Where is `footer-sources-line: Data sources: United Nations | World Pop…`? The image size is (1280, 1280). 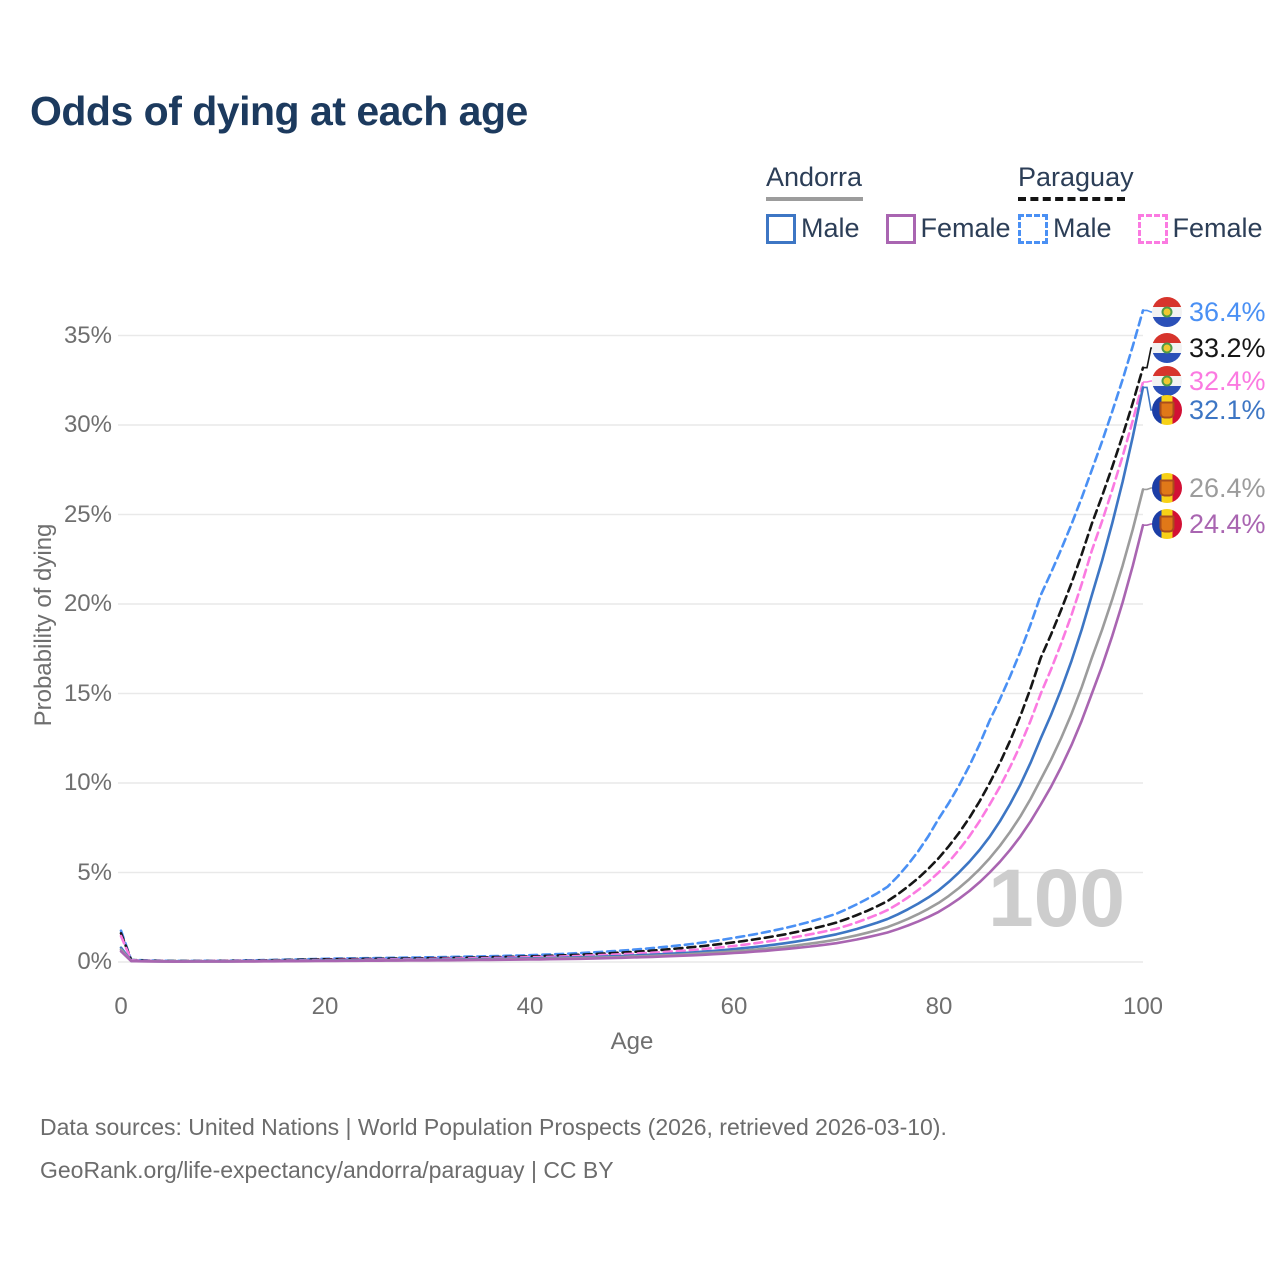 footer-sources-line: Data sources: United Nations | World Pop… is located at coordinates (493, 1127).